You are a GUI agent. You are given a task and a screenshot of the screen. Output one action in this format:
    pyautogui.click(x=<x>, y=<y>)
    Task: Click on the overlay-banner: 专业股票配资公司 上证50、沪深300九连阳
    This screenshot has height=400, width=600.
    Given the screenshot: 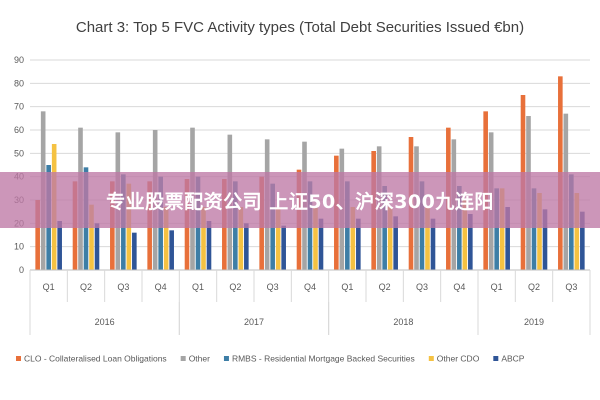 What is the action you would take?
    pyautogui.click(x=300, y=200)
    